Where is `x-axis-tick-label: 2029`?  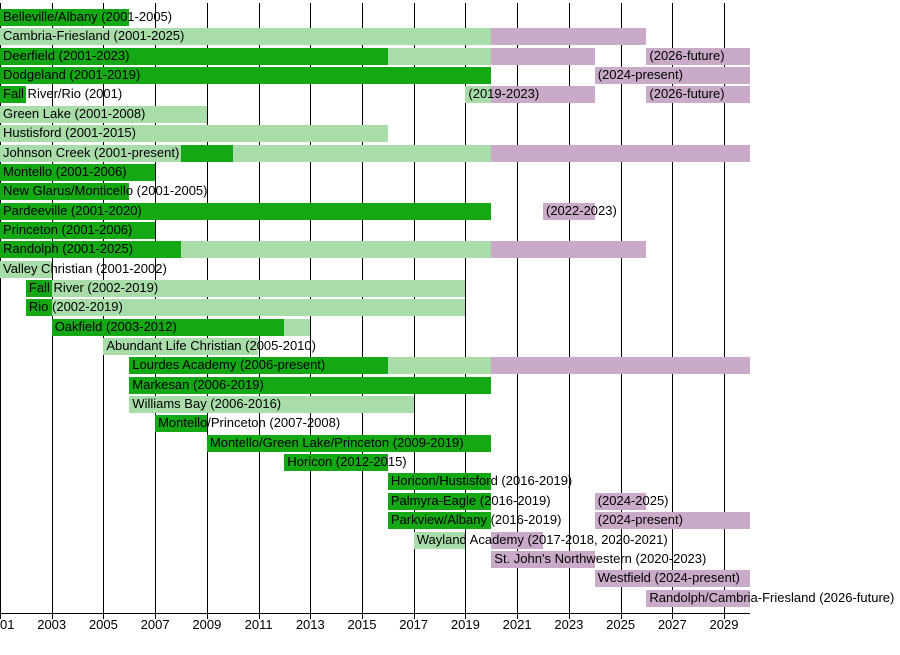 x-axis-tick-label: 2029 is located at coordinates (724, 624).